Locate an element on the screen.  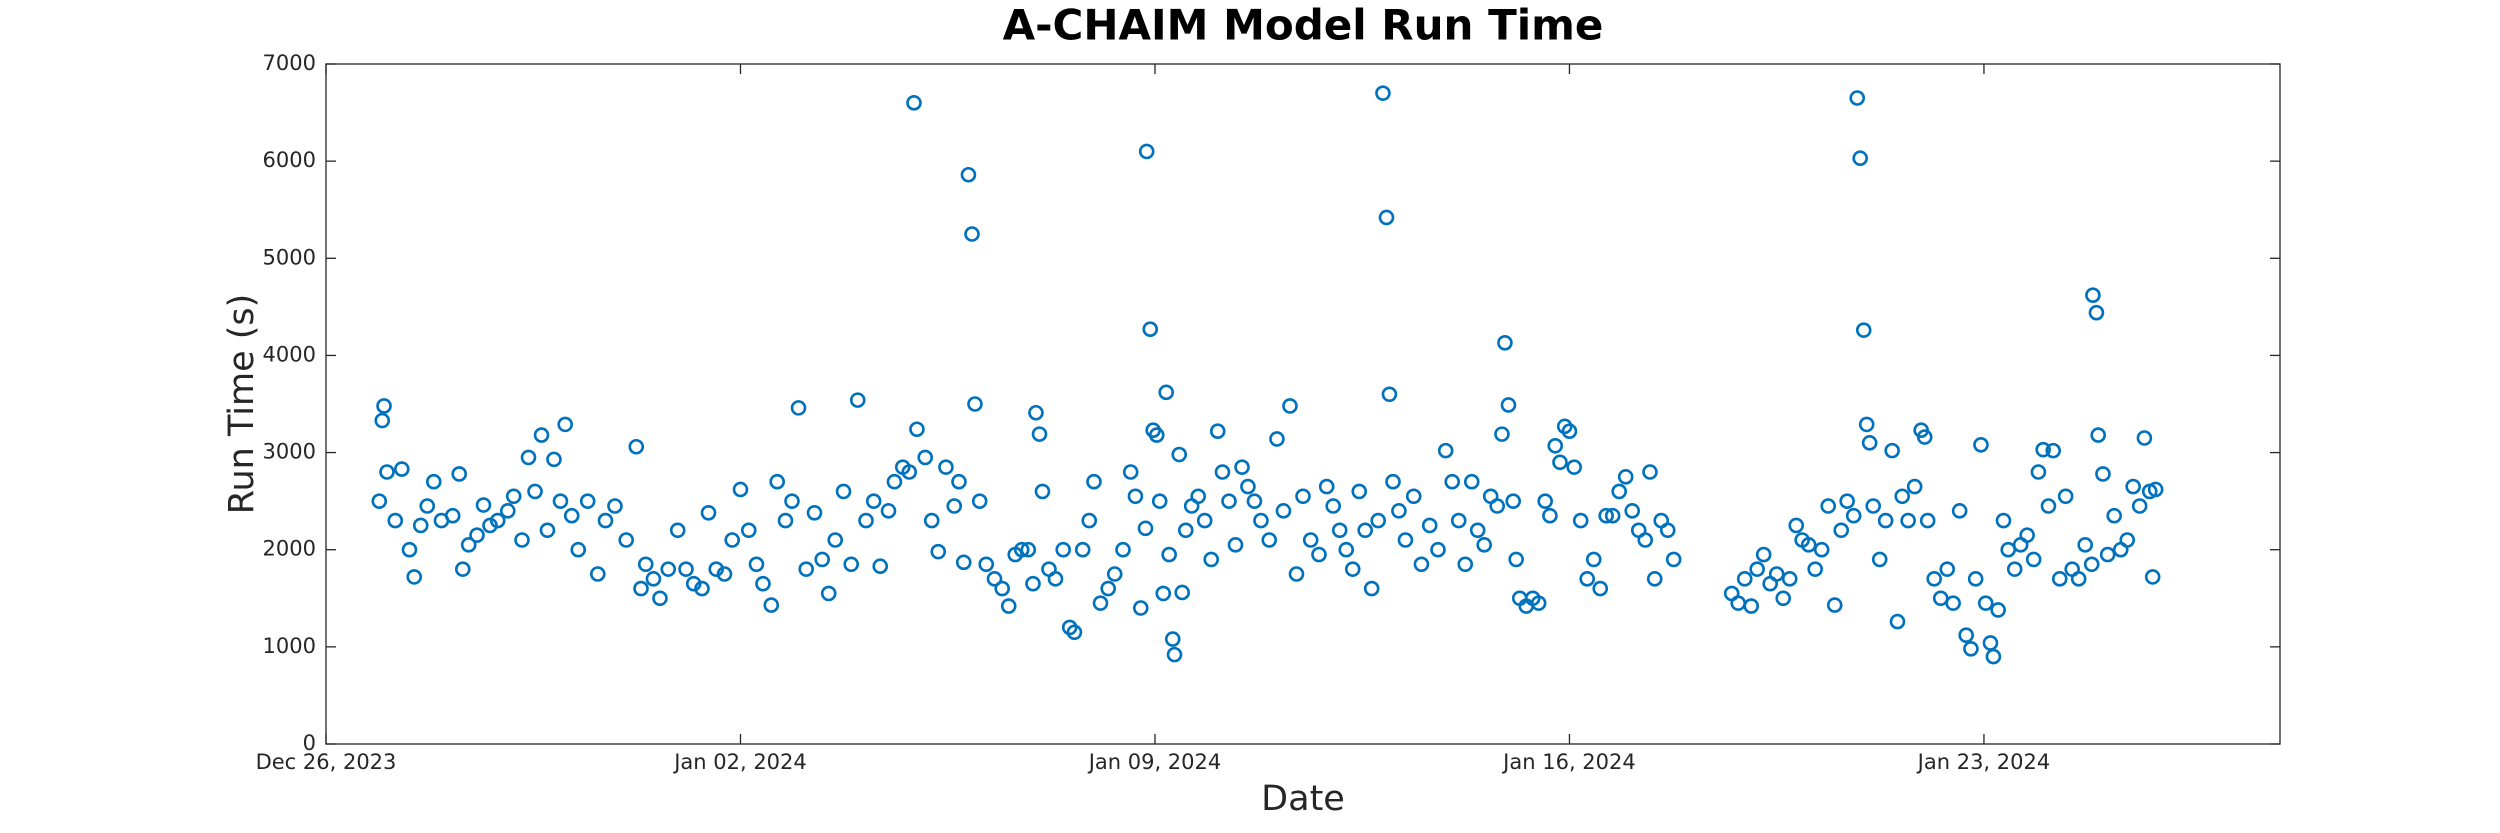
x-tick-label: Jan 23, 2024 is located at coordinates (1983, 762).